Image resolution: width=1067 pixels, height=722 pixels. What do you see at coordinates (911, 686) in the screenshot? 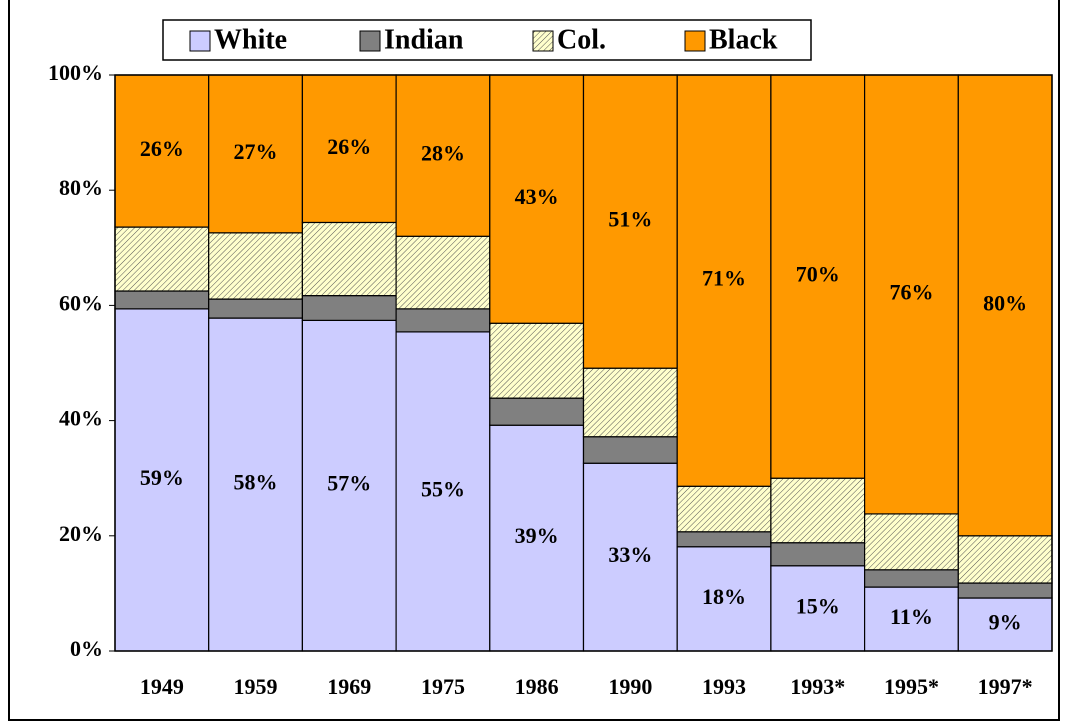
I see `x-tick-label: 1995*` at bounding box center [911, 686].